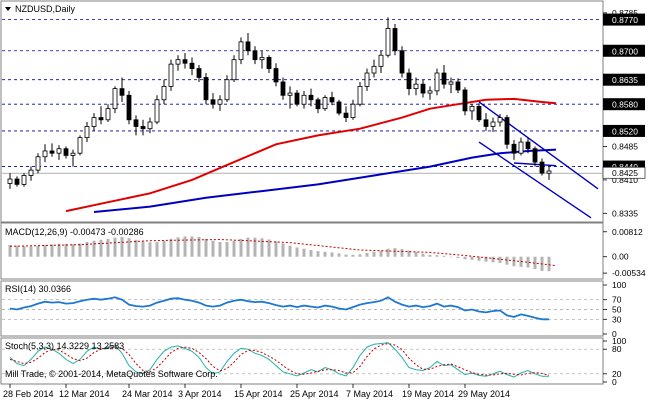  I want to click on level-label-text: 0.8700, so click(625, 51).